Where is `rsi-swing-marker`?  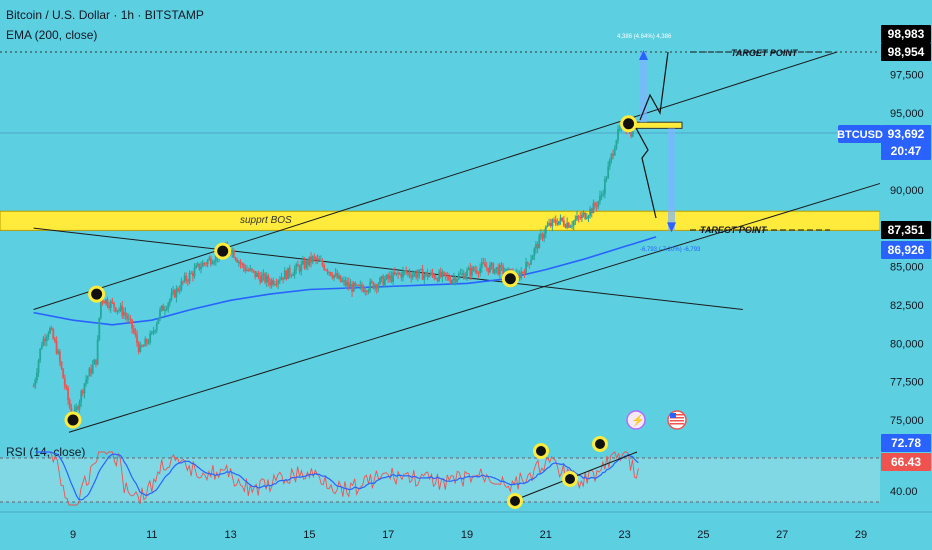 rsi-swing-marker is located at coordinates (541, 451).